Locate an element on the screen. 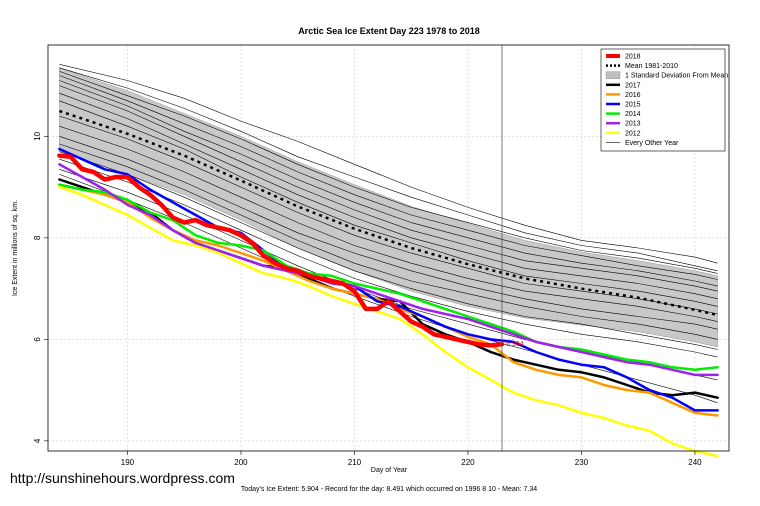 This screenshot has height=506, width=760. legend-label: 2015 is located at coordinates (633, 105).